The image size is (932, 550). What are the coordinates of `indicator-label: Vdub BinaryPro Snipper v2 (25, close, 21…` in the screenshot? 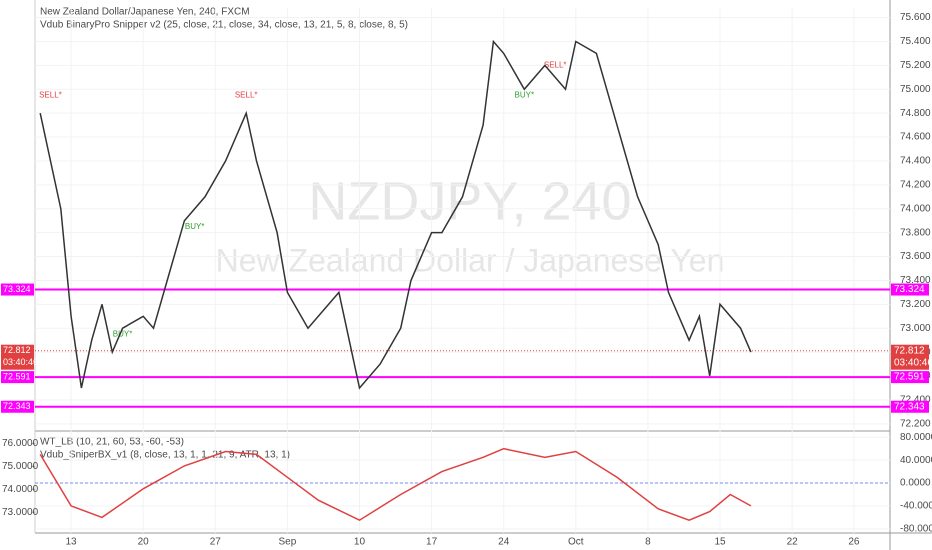 It's located at (224, 25).